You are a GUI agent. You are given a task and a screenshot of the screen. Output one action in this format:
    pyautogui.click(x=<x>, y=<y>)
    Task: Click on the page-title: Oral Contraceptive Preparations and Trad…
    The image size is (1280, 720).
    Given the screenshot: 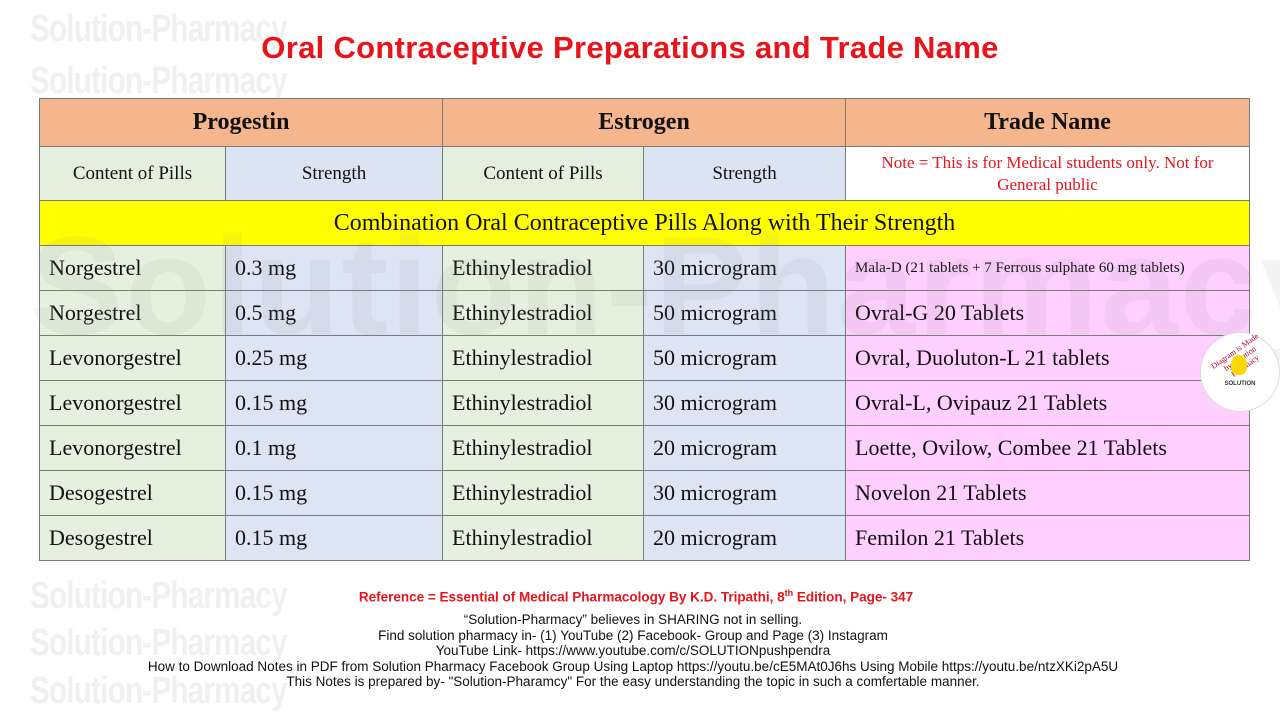 What is the action you would take?
    pyautogui.click(x=630, y=47)
    